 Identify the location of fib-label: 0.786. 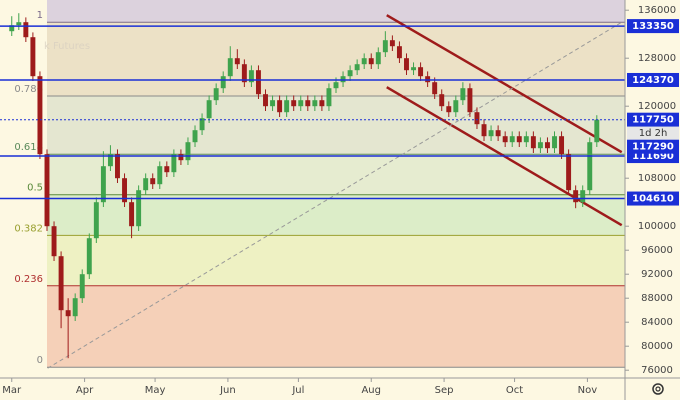
(28, 89).